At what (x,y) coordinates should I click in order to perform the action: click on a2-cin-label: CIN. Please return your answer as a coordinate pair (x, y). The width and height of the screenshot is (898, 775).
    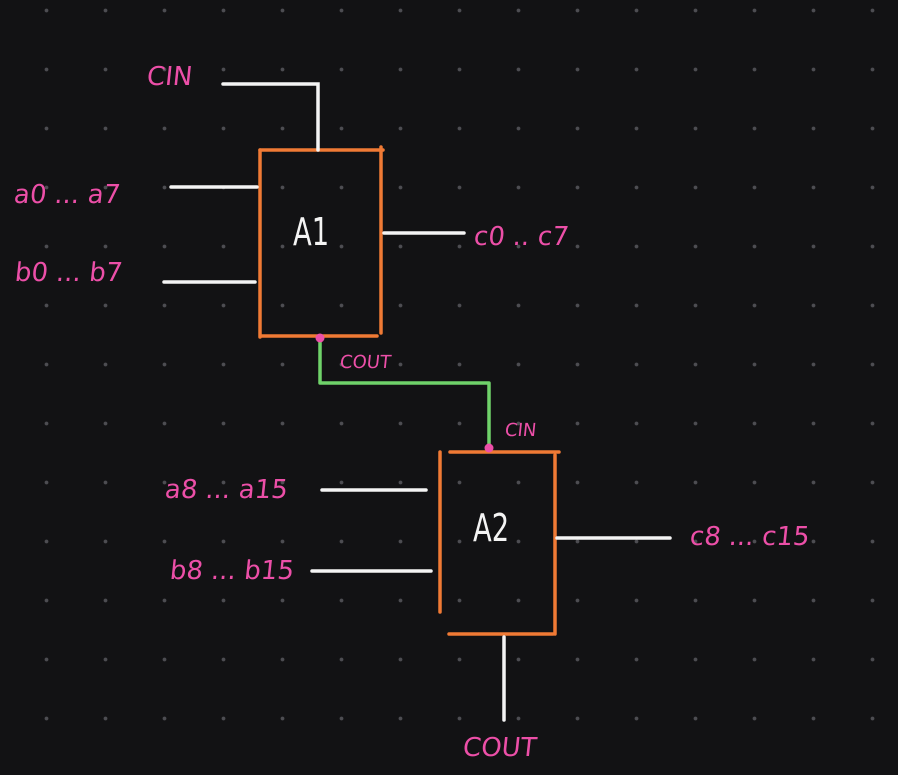
    Looking at the image, I should click on (520, 430).